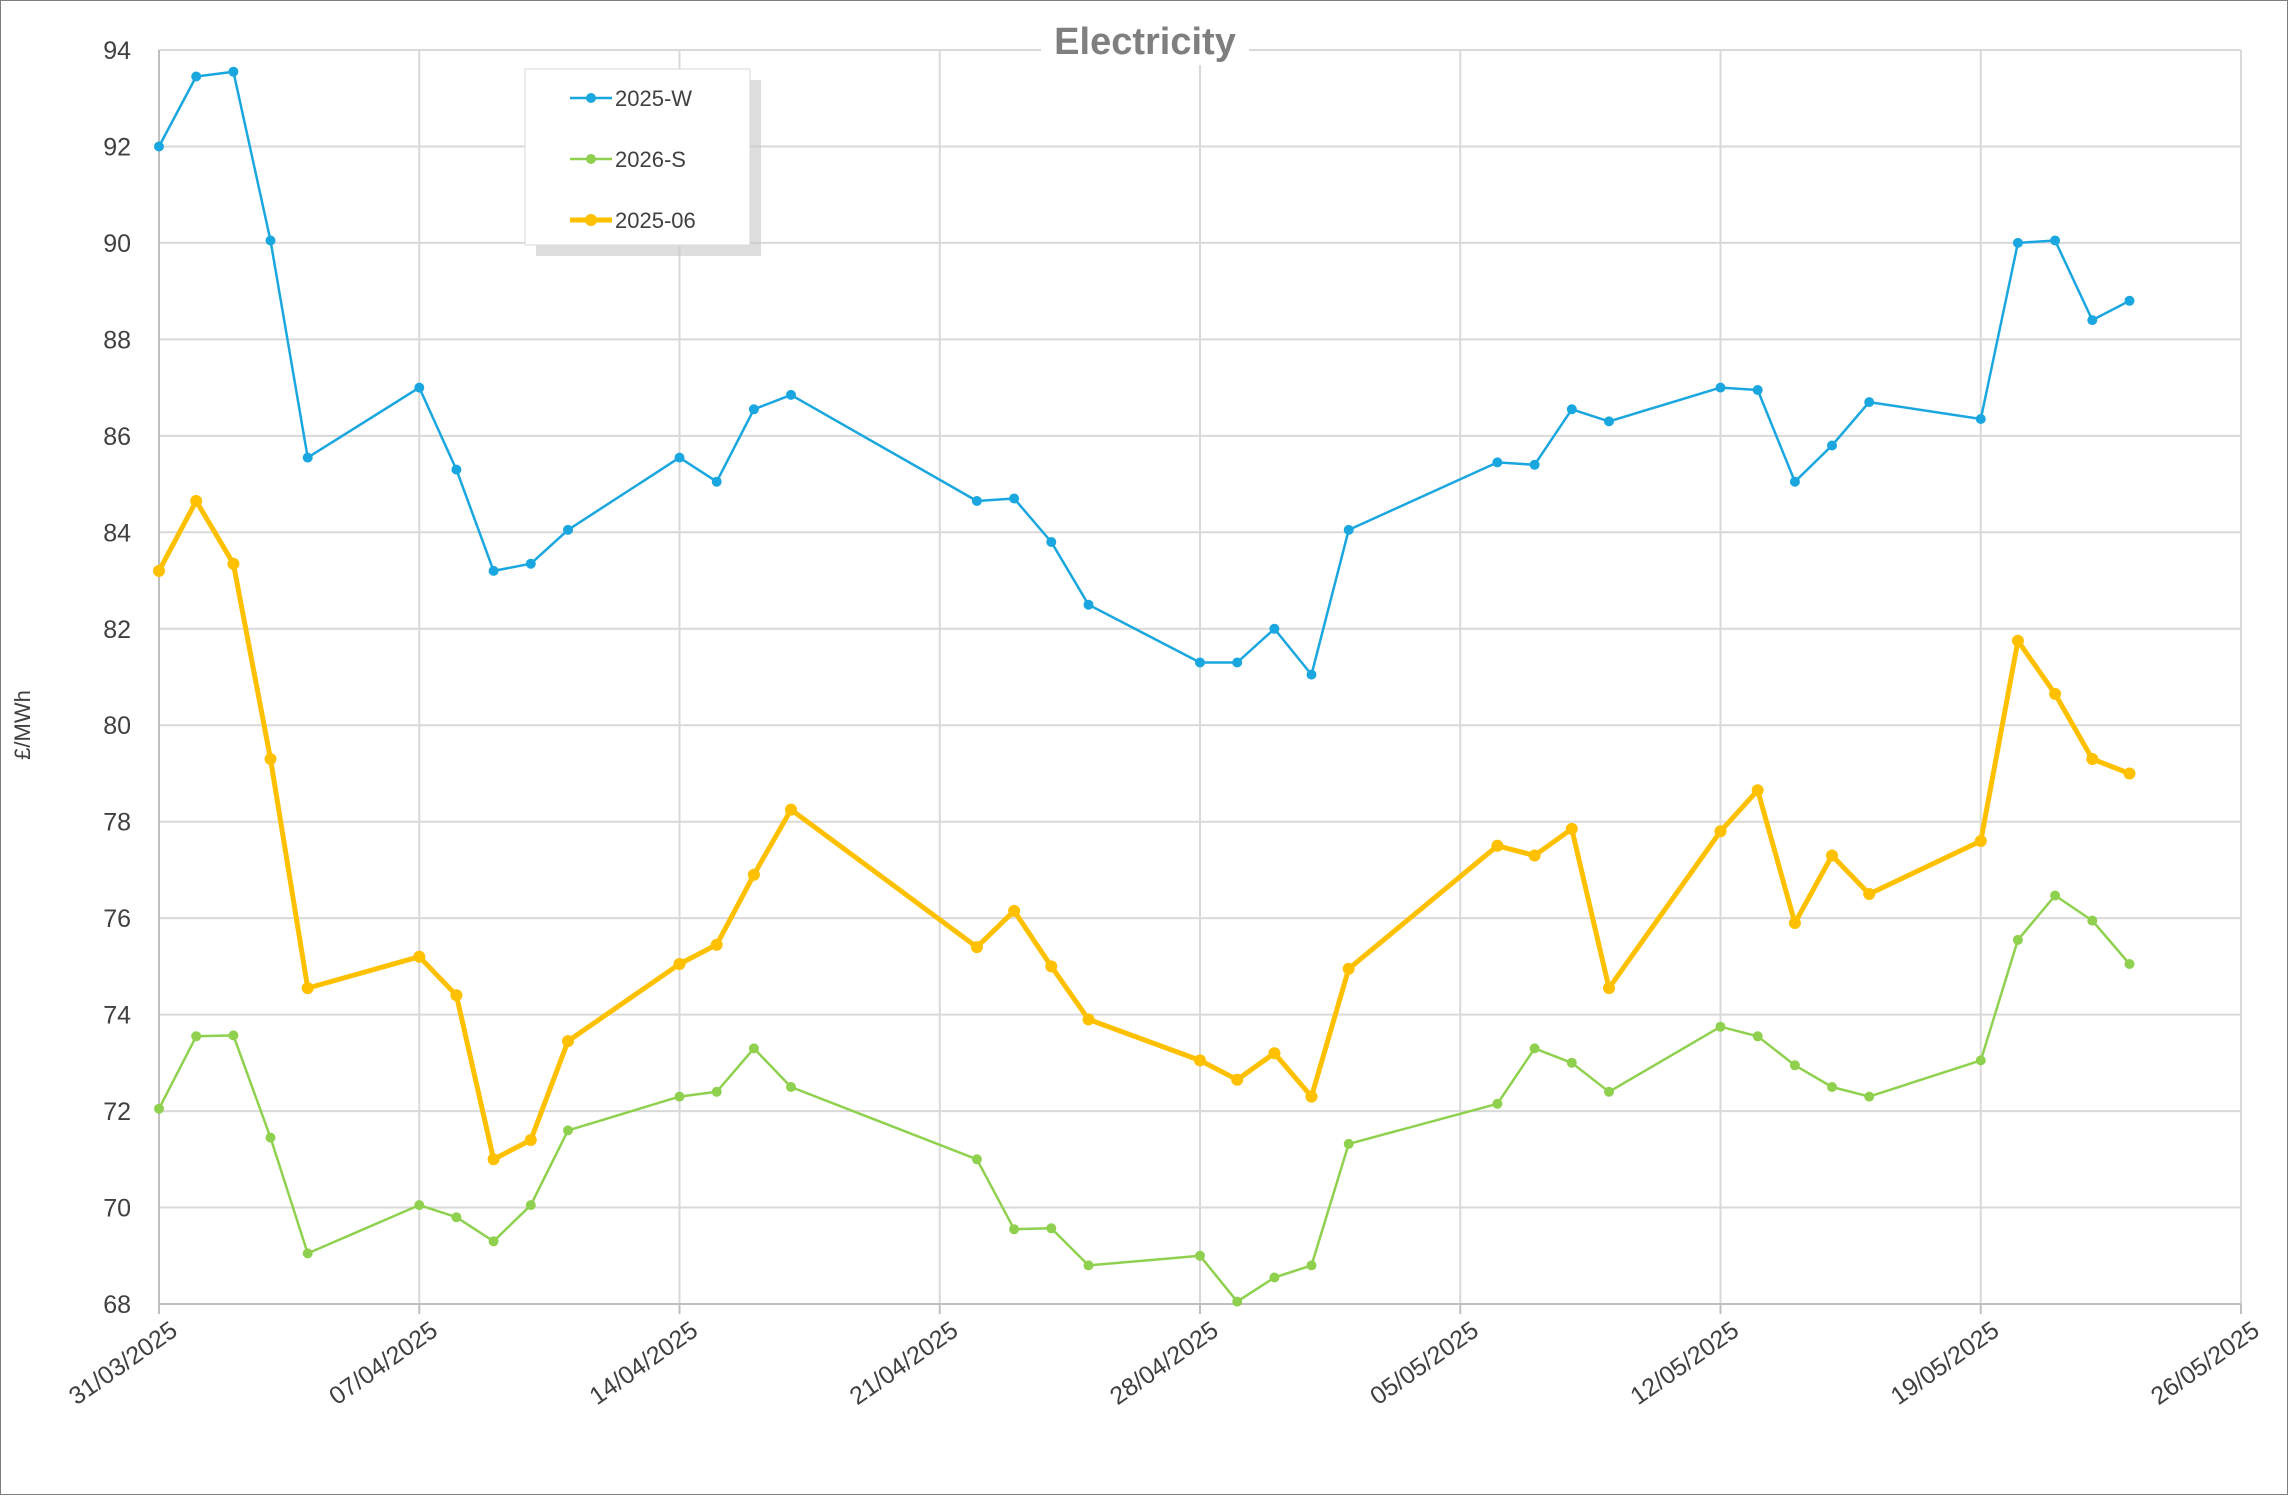 This screenshot has height=1496, width=2288. Describe the element at coordinates (2205, 1363) in the screenshot. I see `x-tick-label: 26/05/2025` at that location.